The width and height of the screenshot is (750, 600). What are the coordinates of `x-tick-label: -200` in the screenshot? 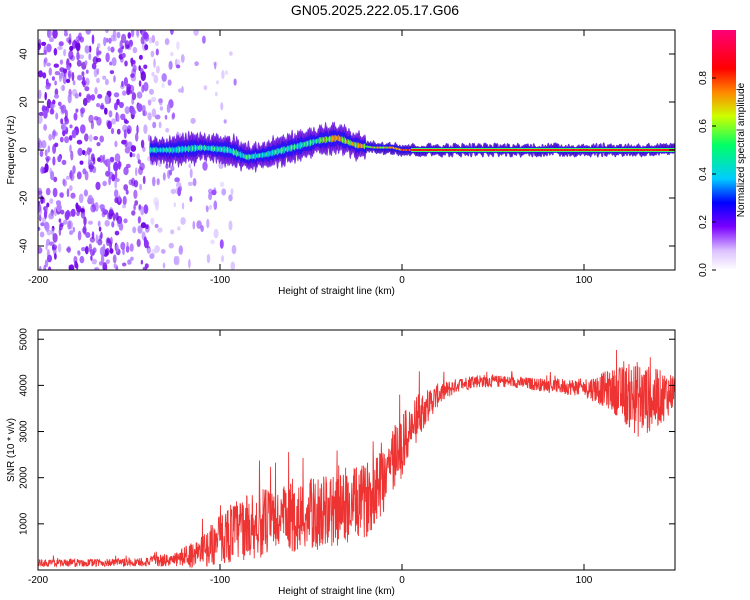 It's located at (38, 280).